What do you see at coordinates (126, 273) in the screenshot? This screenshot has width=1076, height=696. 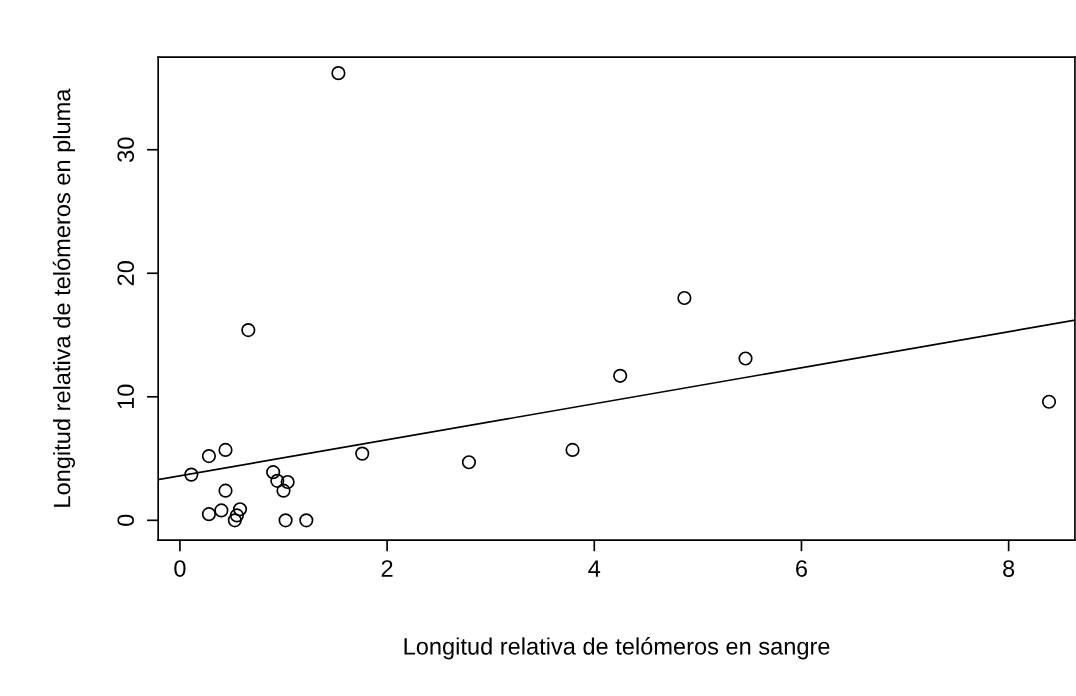 I see `y-tick-label: 20` at bounding box center [126, 273].